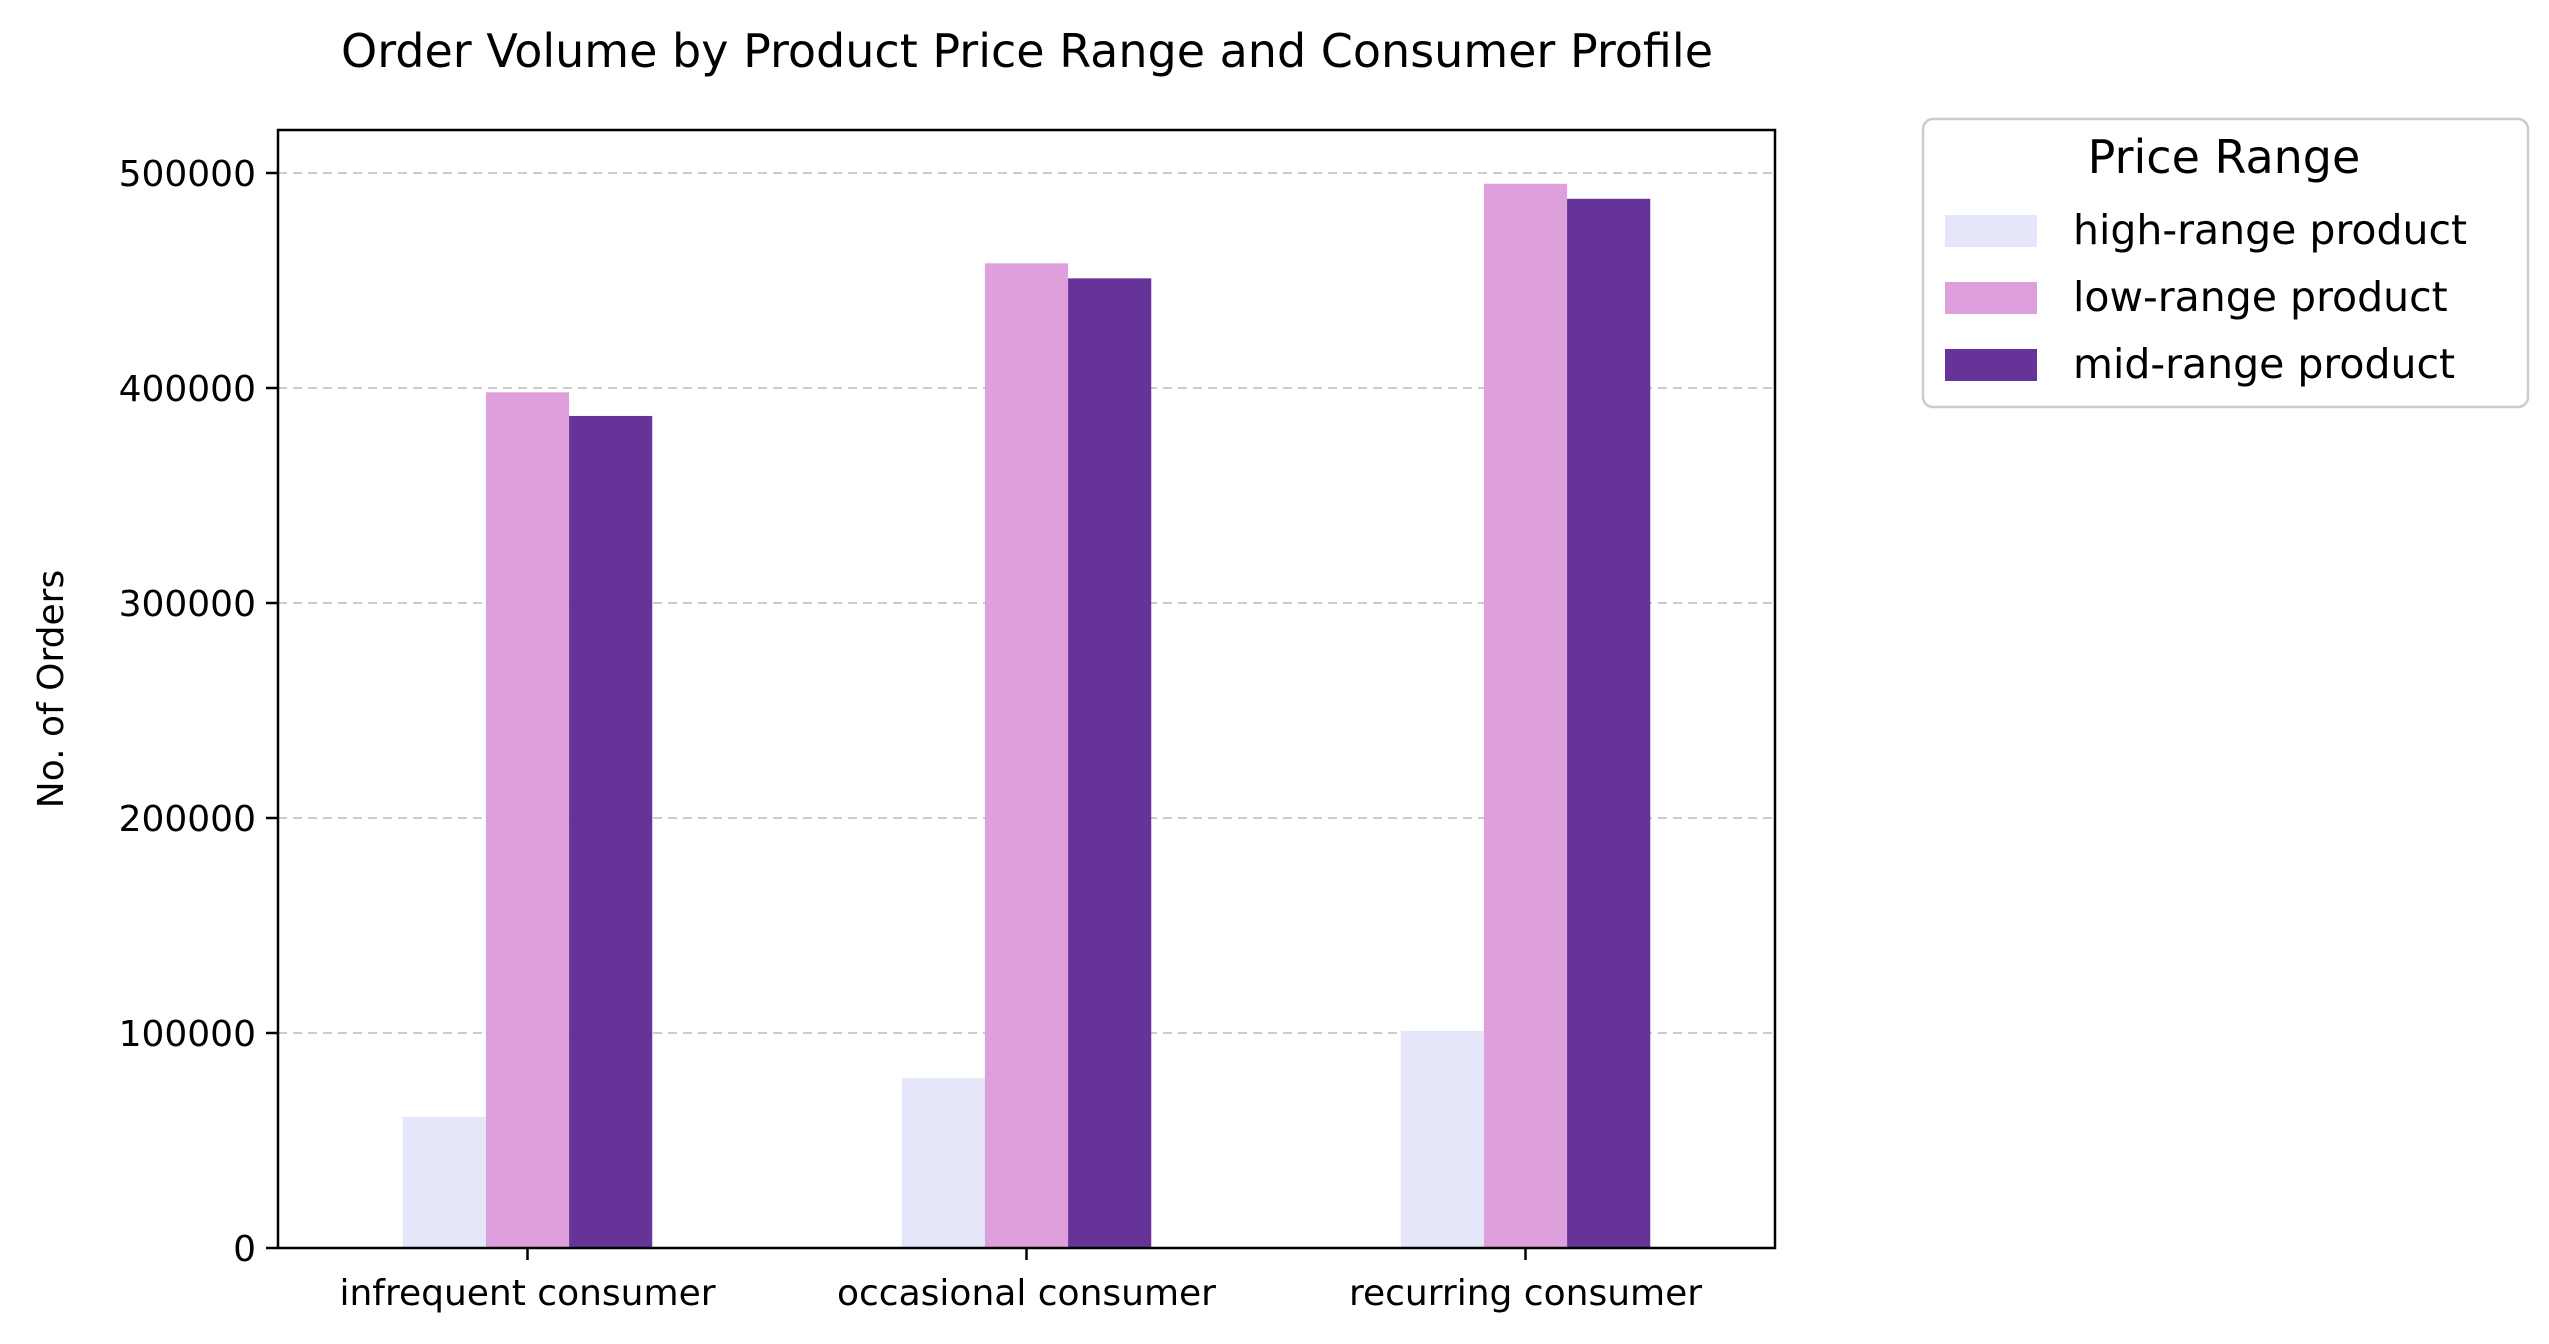 This screenshot has width=2549, height=1344. Describe the element at coordinates (187, 389) in the screenshot. I see `y-tick-label: 400000` at that location.